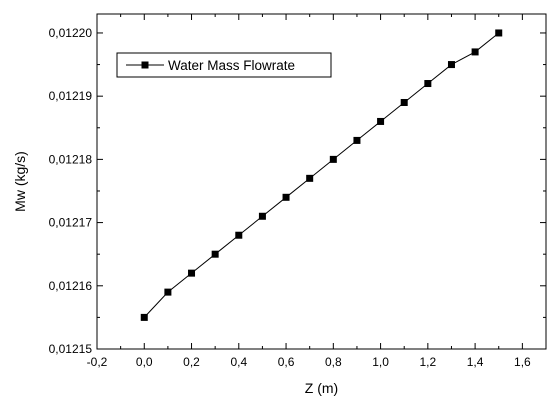 This screenshot has height=398, width=548. What do you see at coordinates (71, 286) in the screenshot?
I see `y-tick-label: 0,01216` at bounding box center [71, 286].